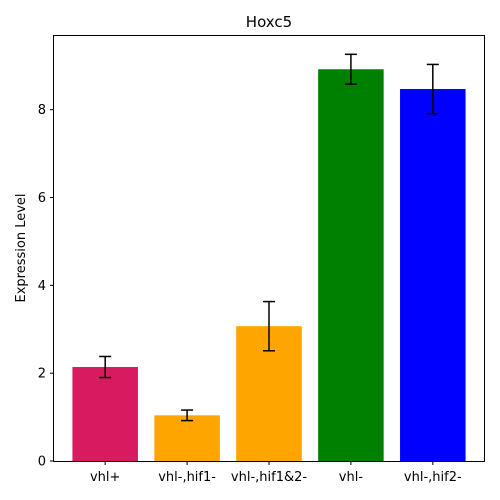  I want to click on x-tick-label-3: vhl-, so click(351, 477).